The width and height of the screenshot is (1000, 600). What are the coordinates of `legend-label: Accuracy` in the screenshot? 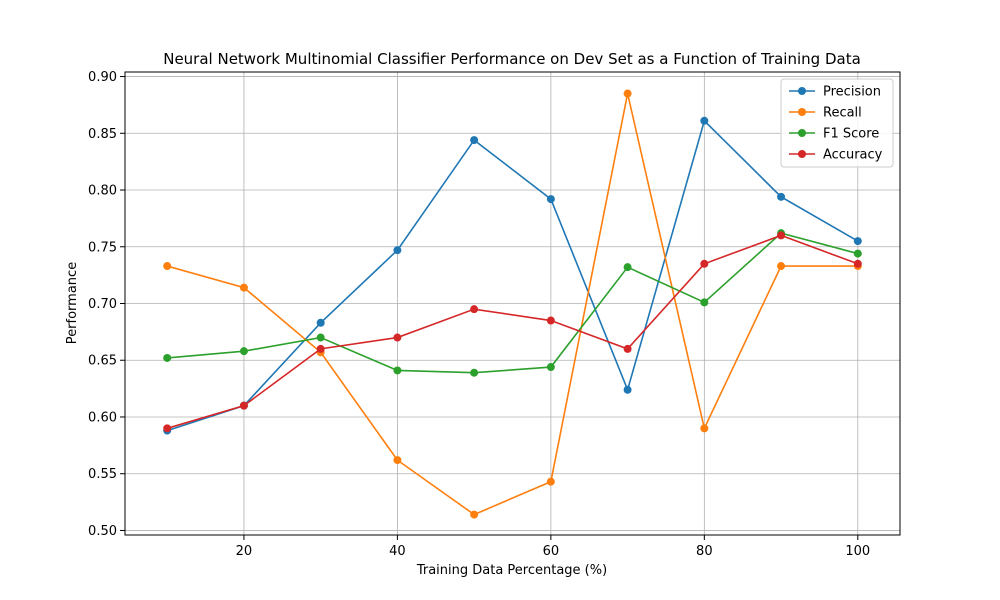 It's located at (853, 155).